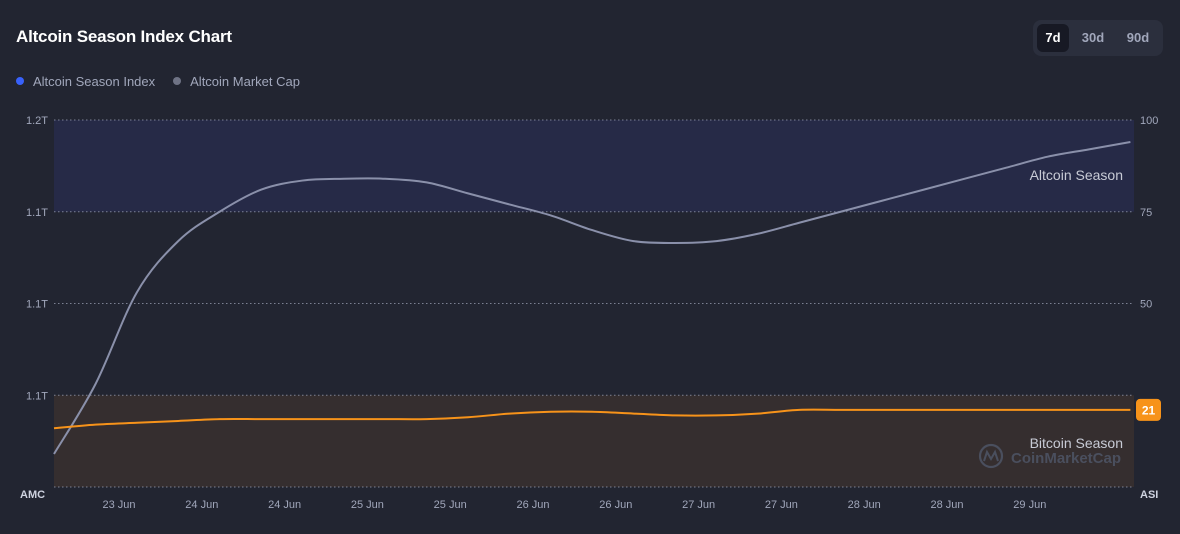 This screenshot has height=534, width=1180. What do you see at coordinates (1149, 121) in the screenshot?
I see `right-axis-tick-label: 100` at bounding box center [1149, 121].